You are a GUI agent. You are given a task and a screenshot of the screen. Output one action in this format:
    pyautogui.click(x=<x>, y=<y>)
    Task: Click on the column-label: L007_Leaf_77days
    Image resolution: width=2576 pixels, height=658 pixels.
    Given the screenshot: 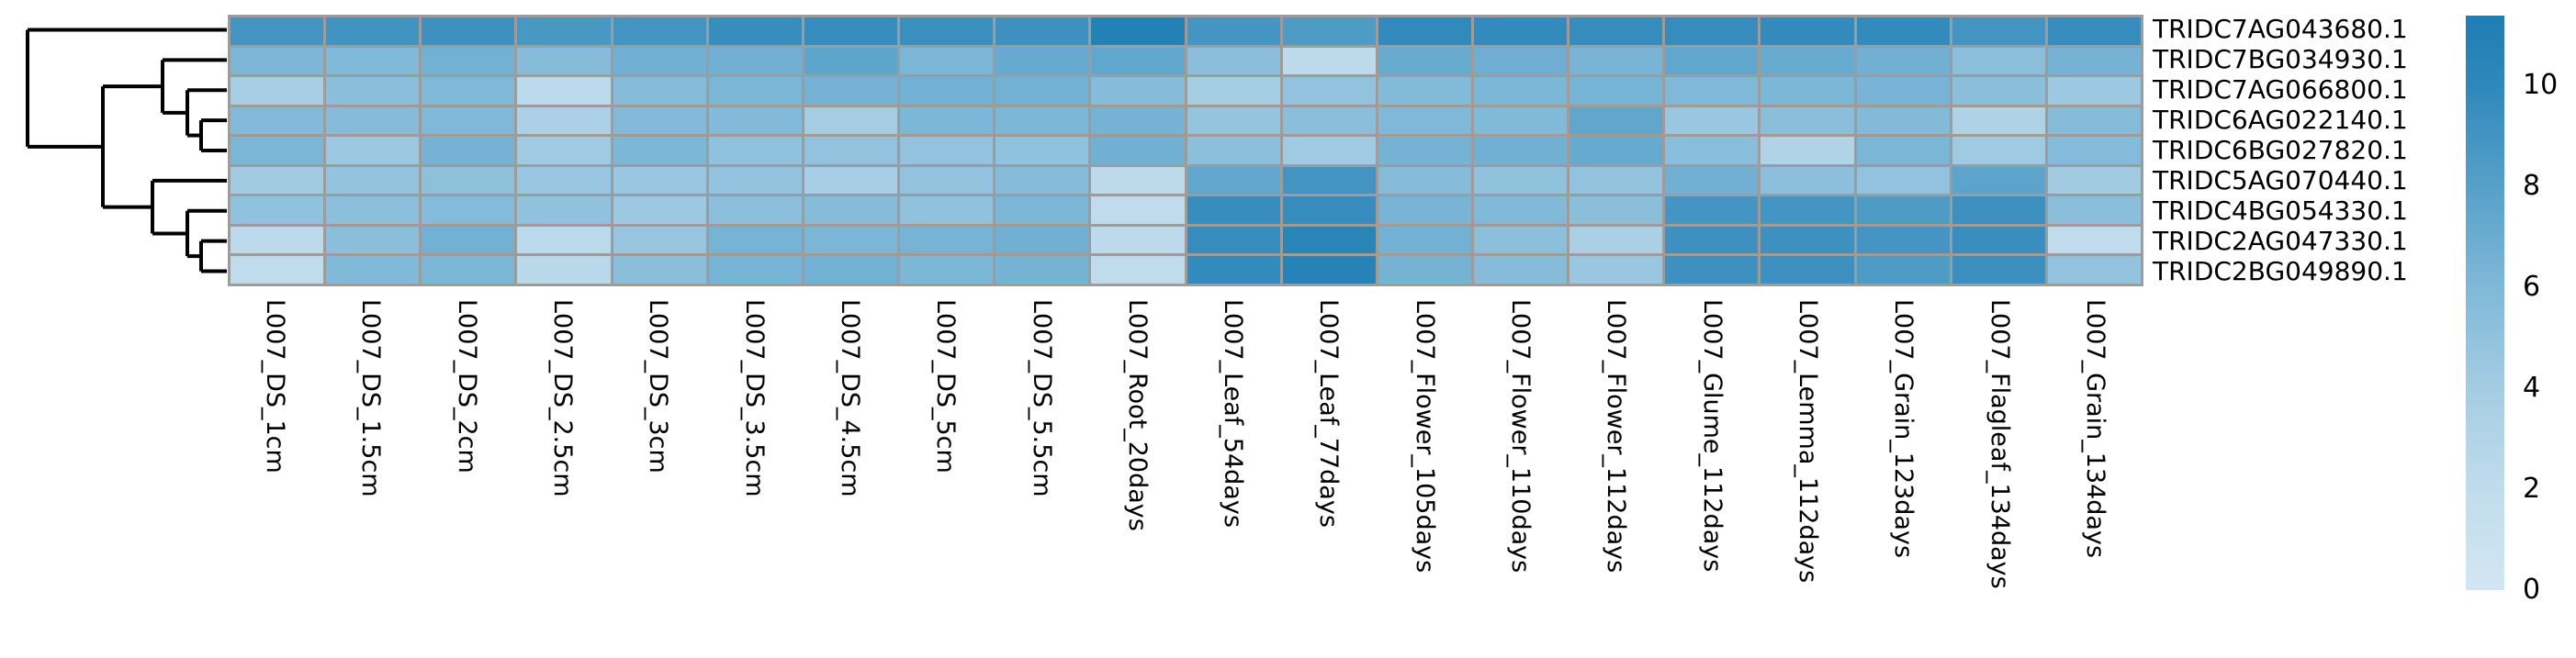 What is the action you would take?
    pyautogui.click(x=1329, y=413)
    